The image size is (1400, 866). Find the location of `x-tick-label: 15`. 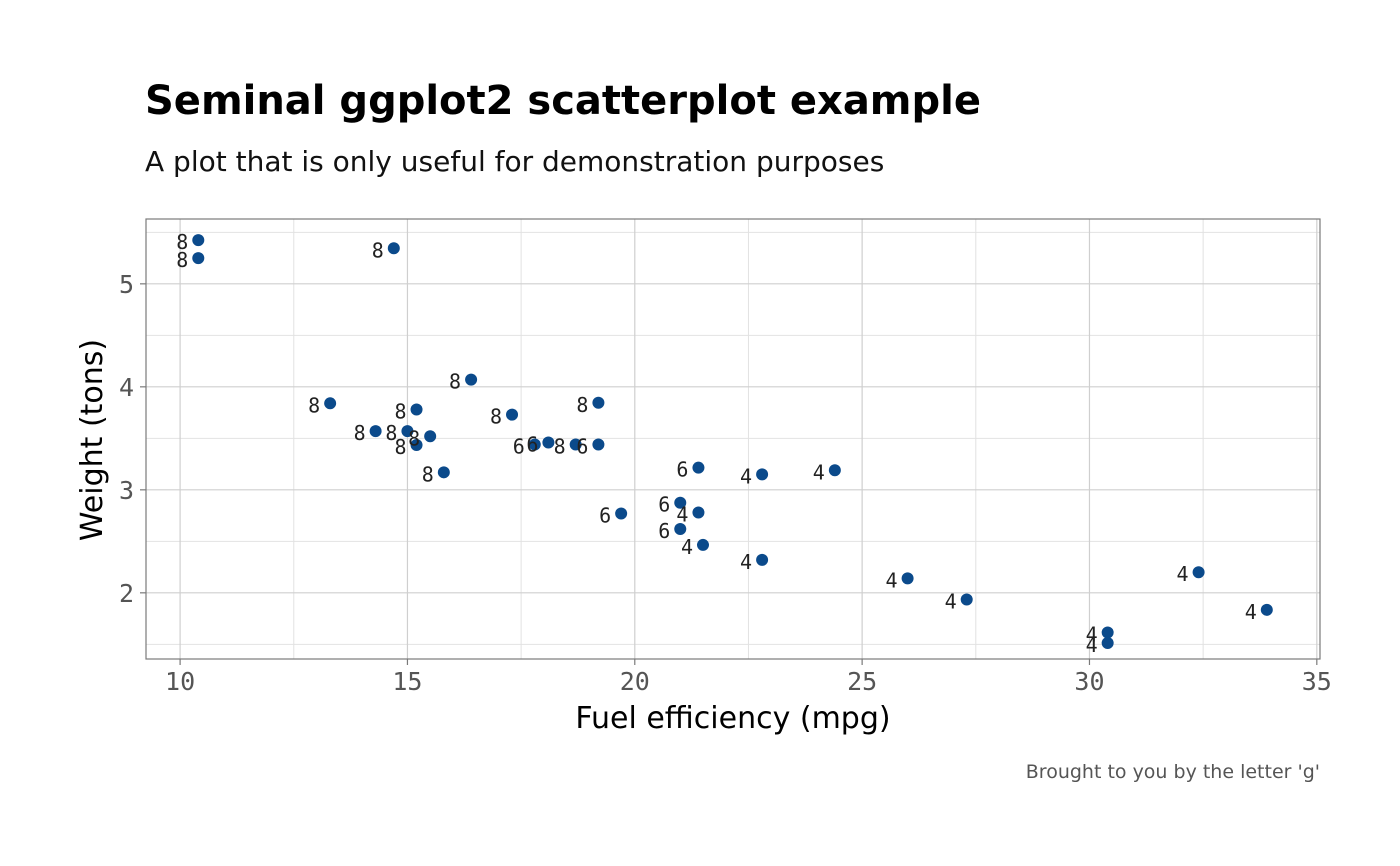

x-tick-label: 15 is located at coordinates (407, 681).